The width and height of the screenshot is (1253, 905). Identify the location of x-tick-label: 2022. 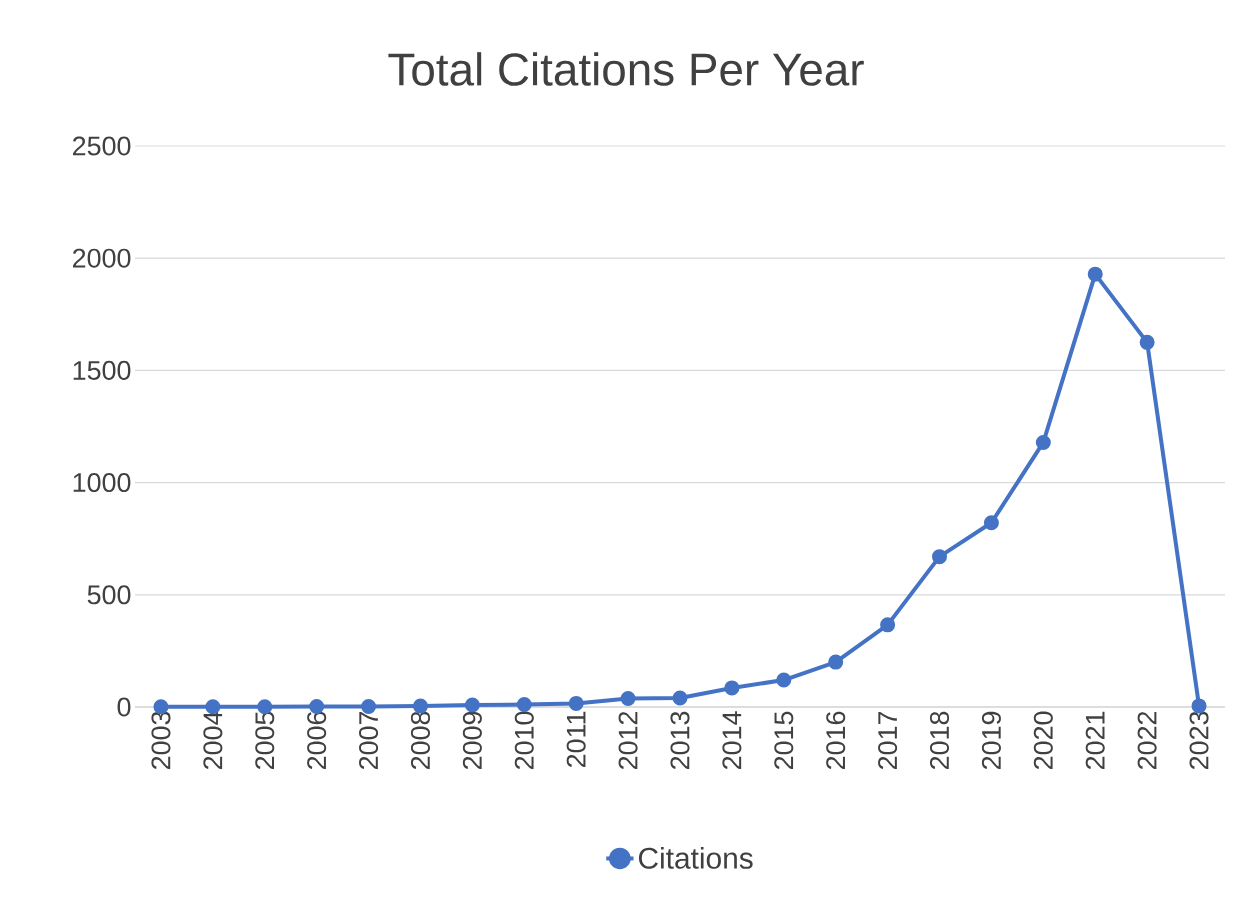
(1147, 740).